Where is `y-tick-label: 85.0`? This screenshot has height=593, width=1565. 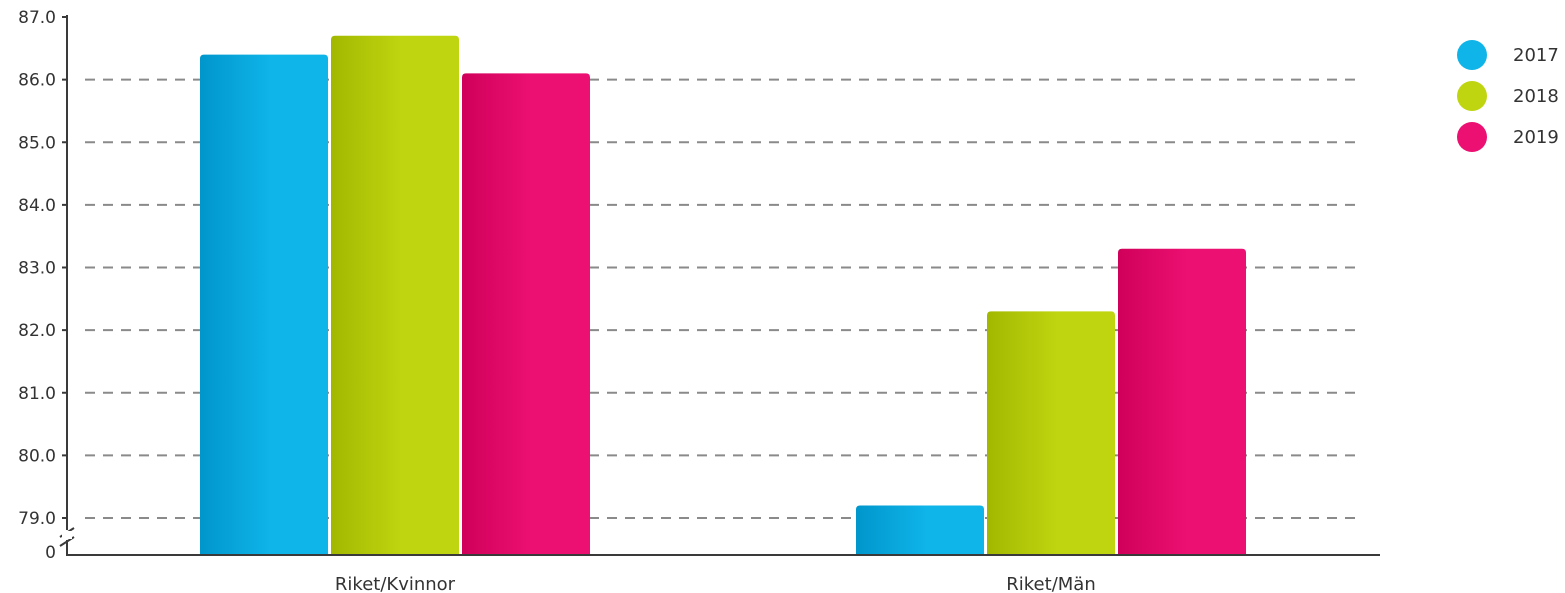 y-tick-label: 85.0 is located at coordinates (37, 143).